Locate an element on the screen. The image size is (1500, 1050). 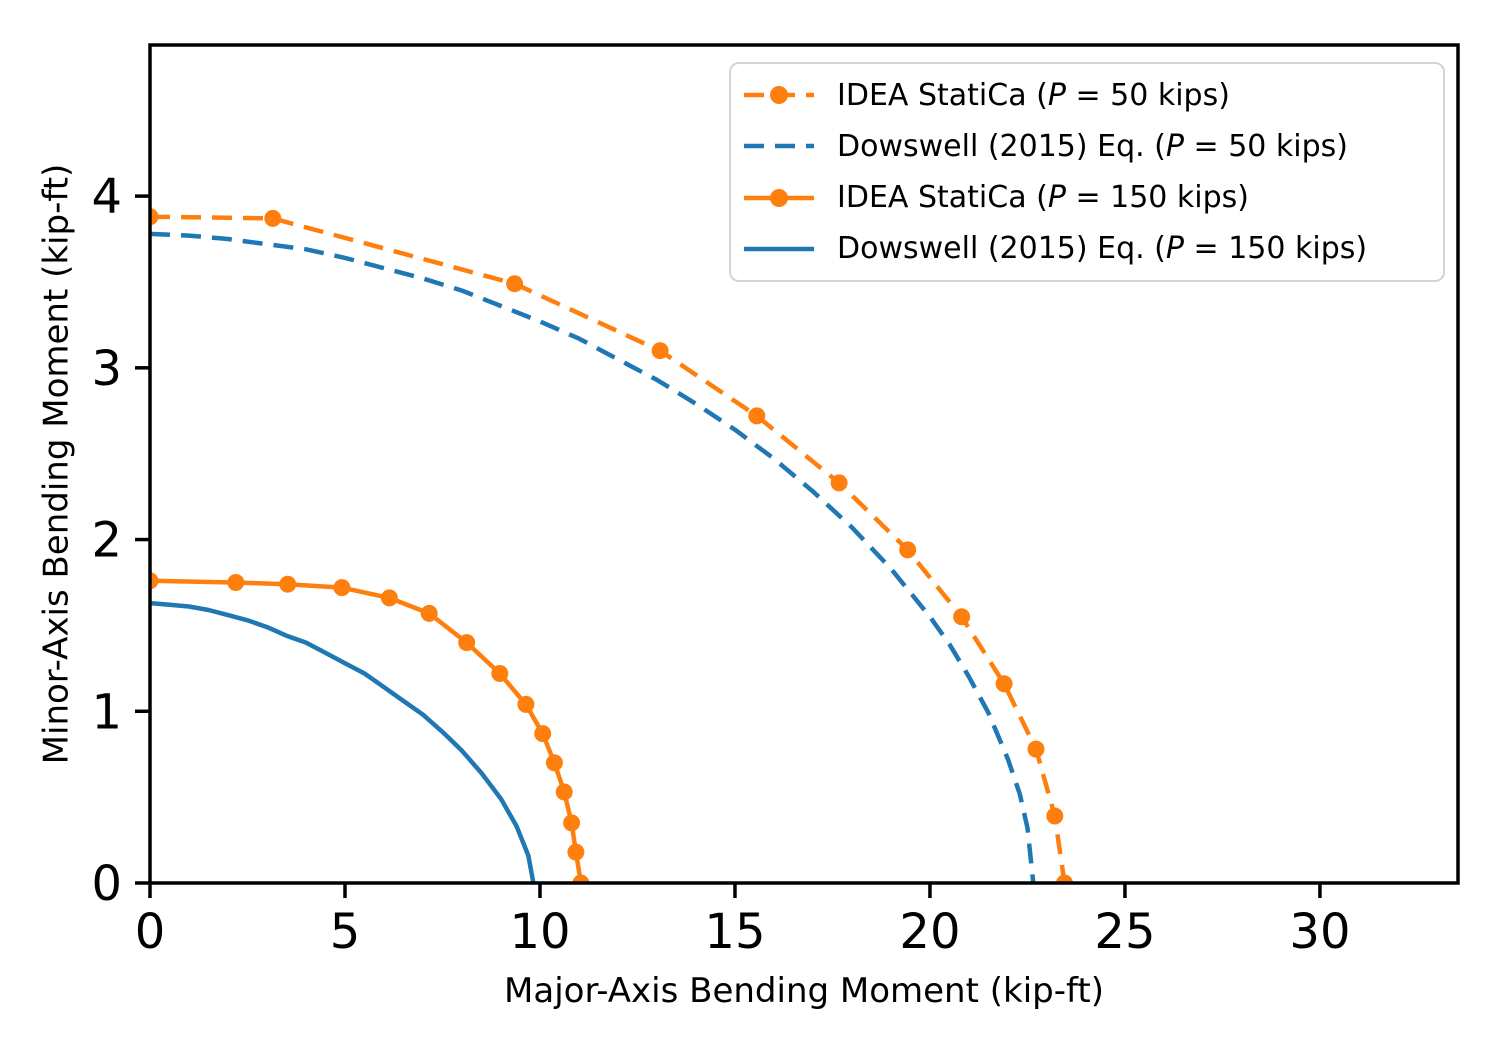
x-axis-label: Major-Axis Bending Moment (kip-ft) is located at coordinates (804, 991).